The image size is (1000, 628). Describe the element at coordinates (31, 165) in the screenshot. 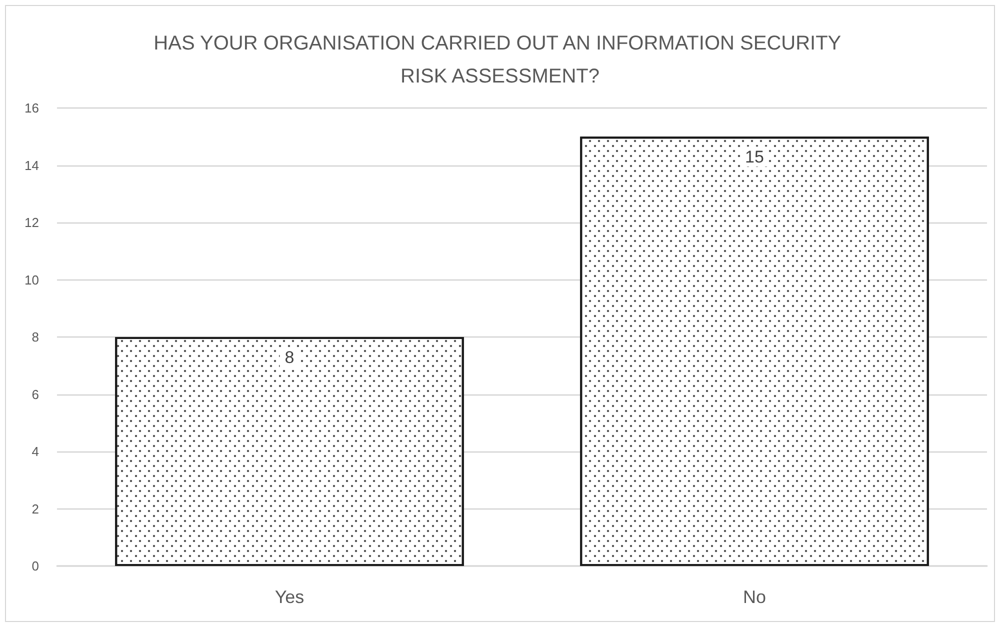

I see `y-tick-label: 14` at that location.